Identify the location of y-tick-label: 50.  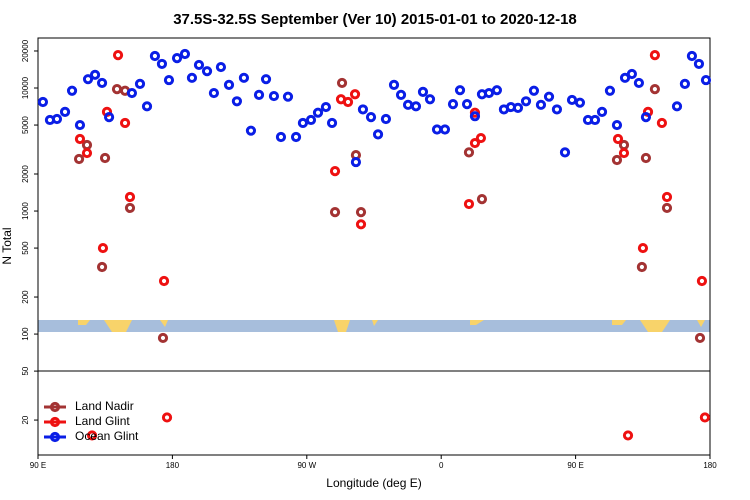
(25, 370).